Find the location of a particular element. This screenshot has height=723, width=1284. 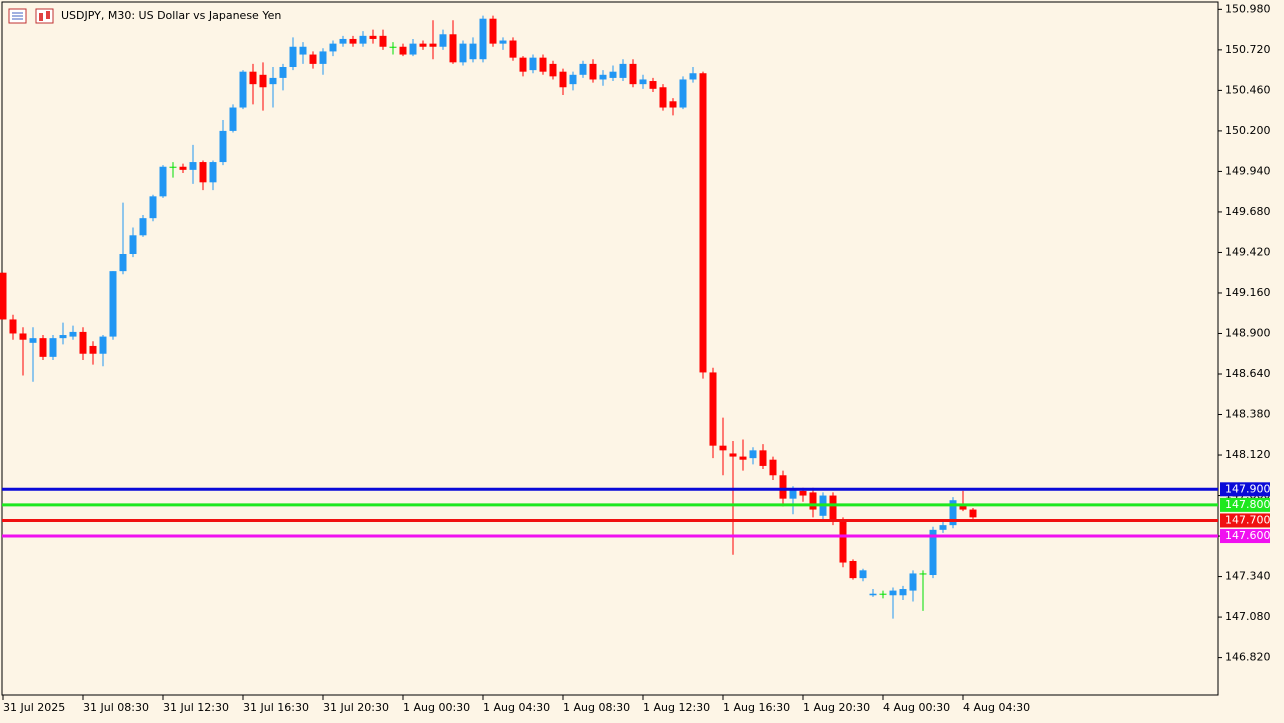

y-tick-label: 148.120 is located at coordinates (1248, 454).